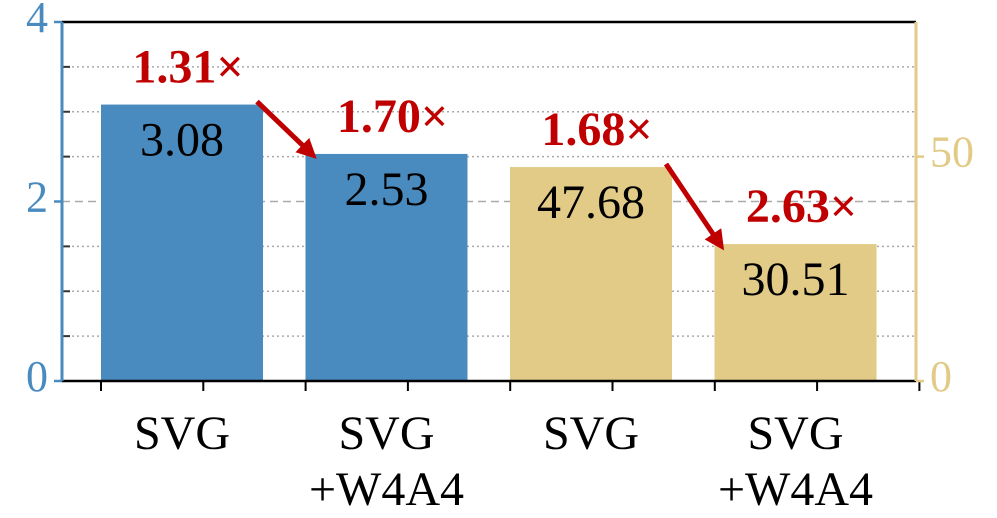  What do you see at coordinates (596, 129) in the screenshot?
I see `annotation: 1.68×` at bounding box center [596, 129].